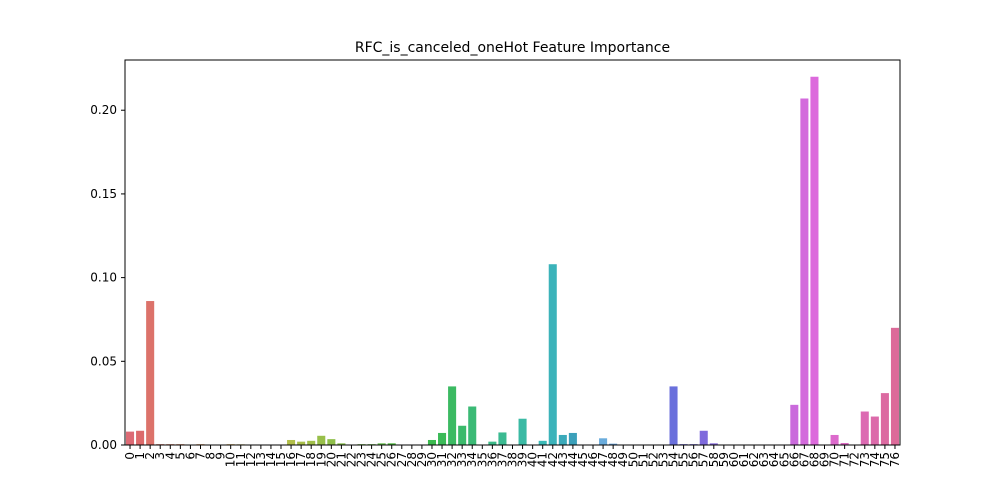 The image size is (1000, 504). Describe the element at coordinates (103, 278) in the screenshot. I see `y-tick-label: 0.10` at that location.